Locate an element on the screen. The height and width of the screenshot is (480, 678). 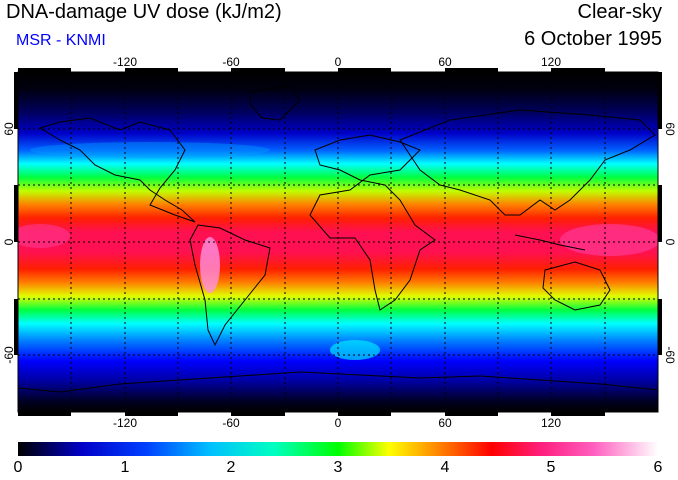
colorbar-tick-label: 3 is located at coordinates (338, 467).